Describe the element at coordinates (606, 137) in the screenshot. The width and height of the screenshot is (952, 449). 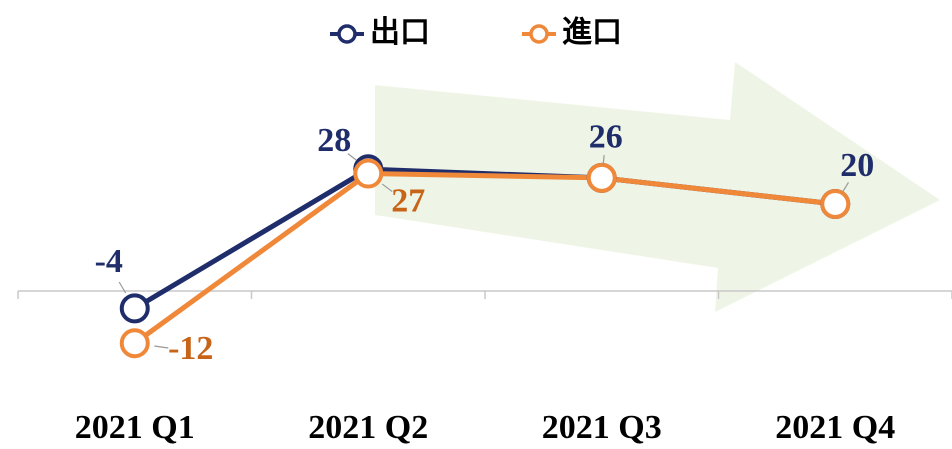
I see `data-label: 26` at that location.